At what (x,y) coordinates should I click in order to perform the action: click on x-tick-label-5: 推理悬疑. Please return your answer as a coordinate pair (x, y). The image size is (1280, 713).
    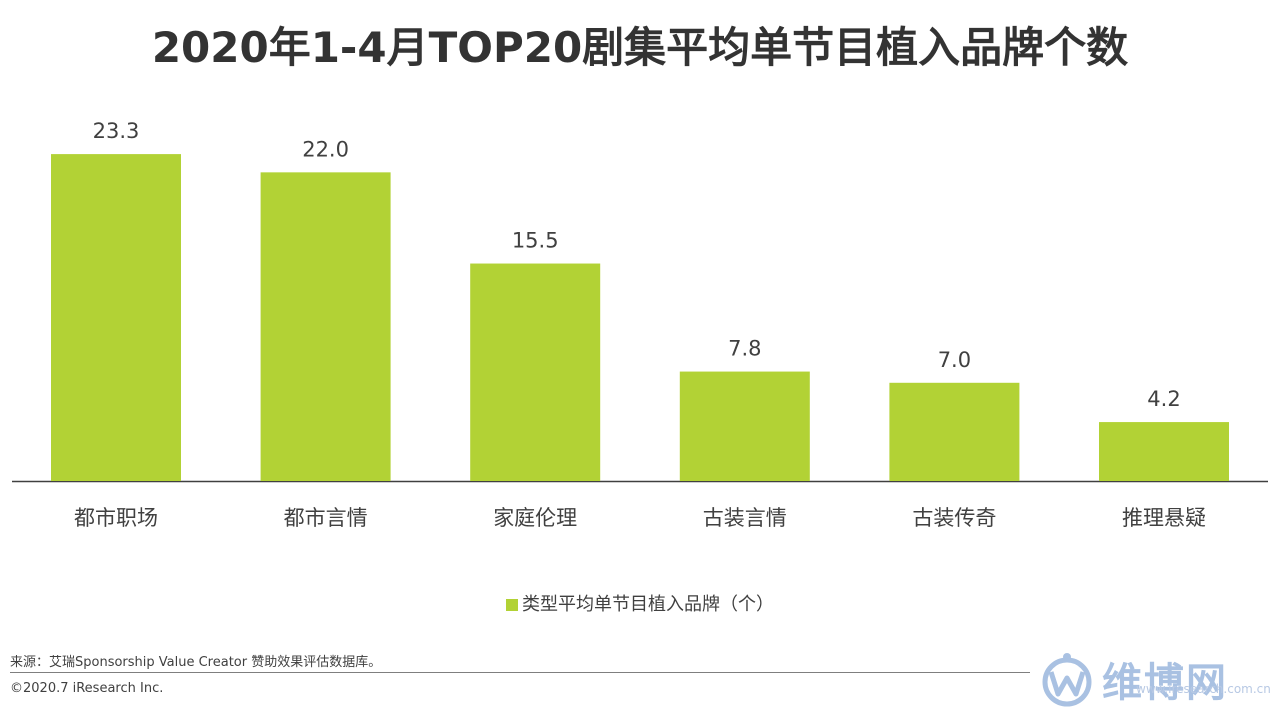
    Looking at the image, I should click on (1164, 518).